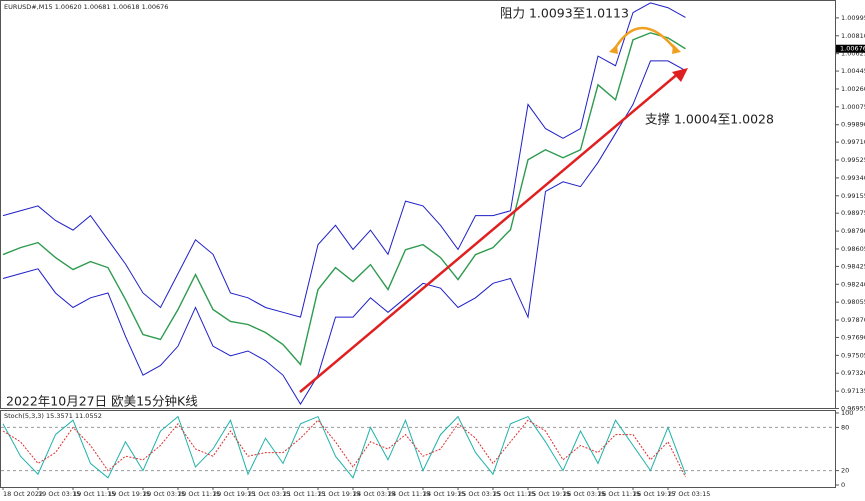  What do you see at coordinates (847, 413) in the screenshot?
I see `y-tick-label: 100` at bounding box center [847, 413].